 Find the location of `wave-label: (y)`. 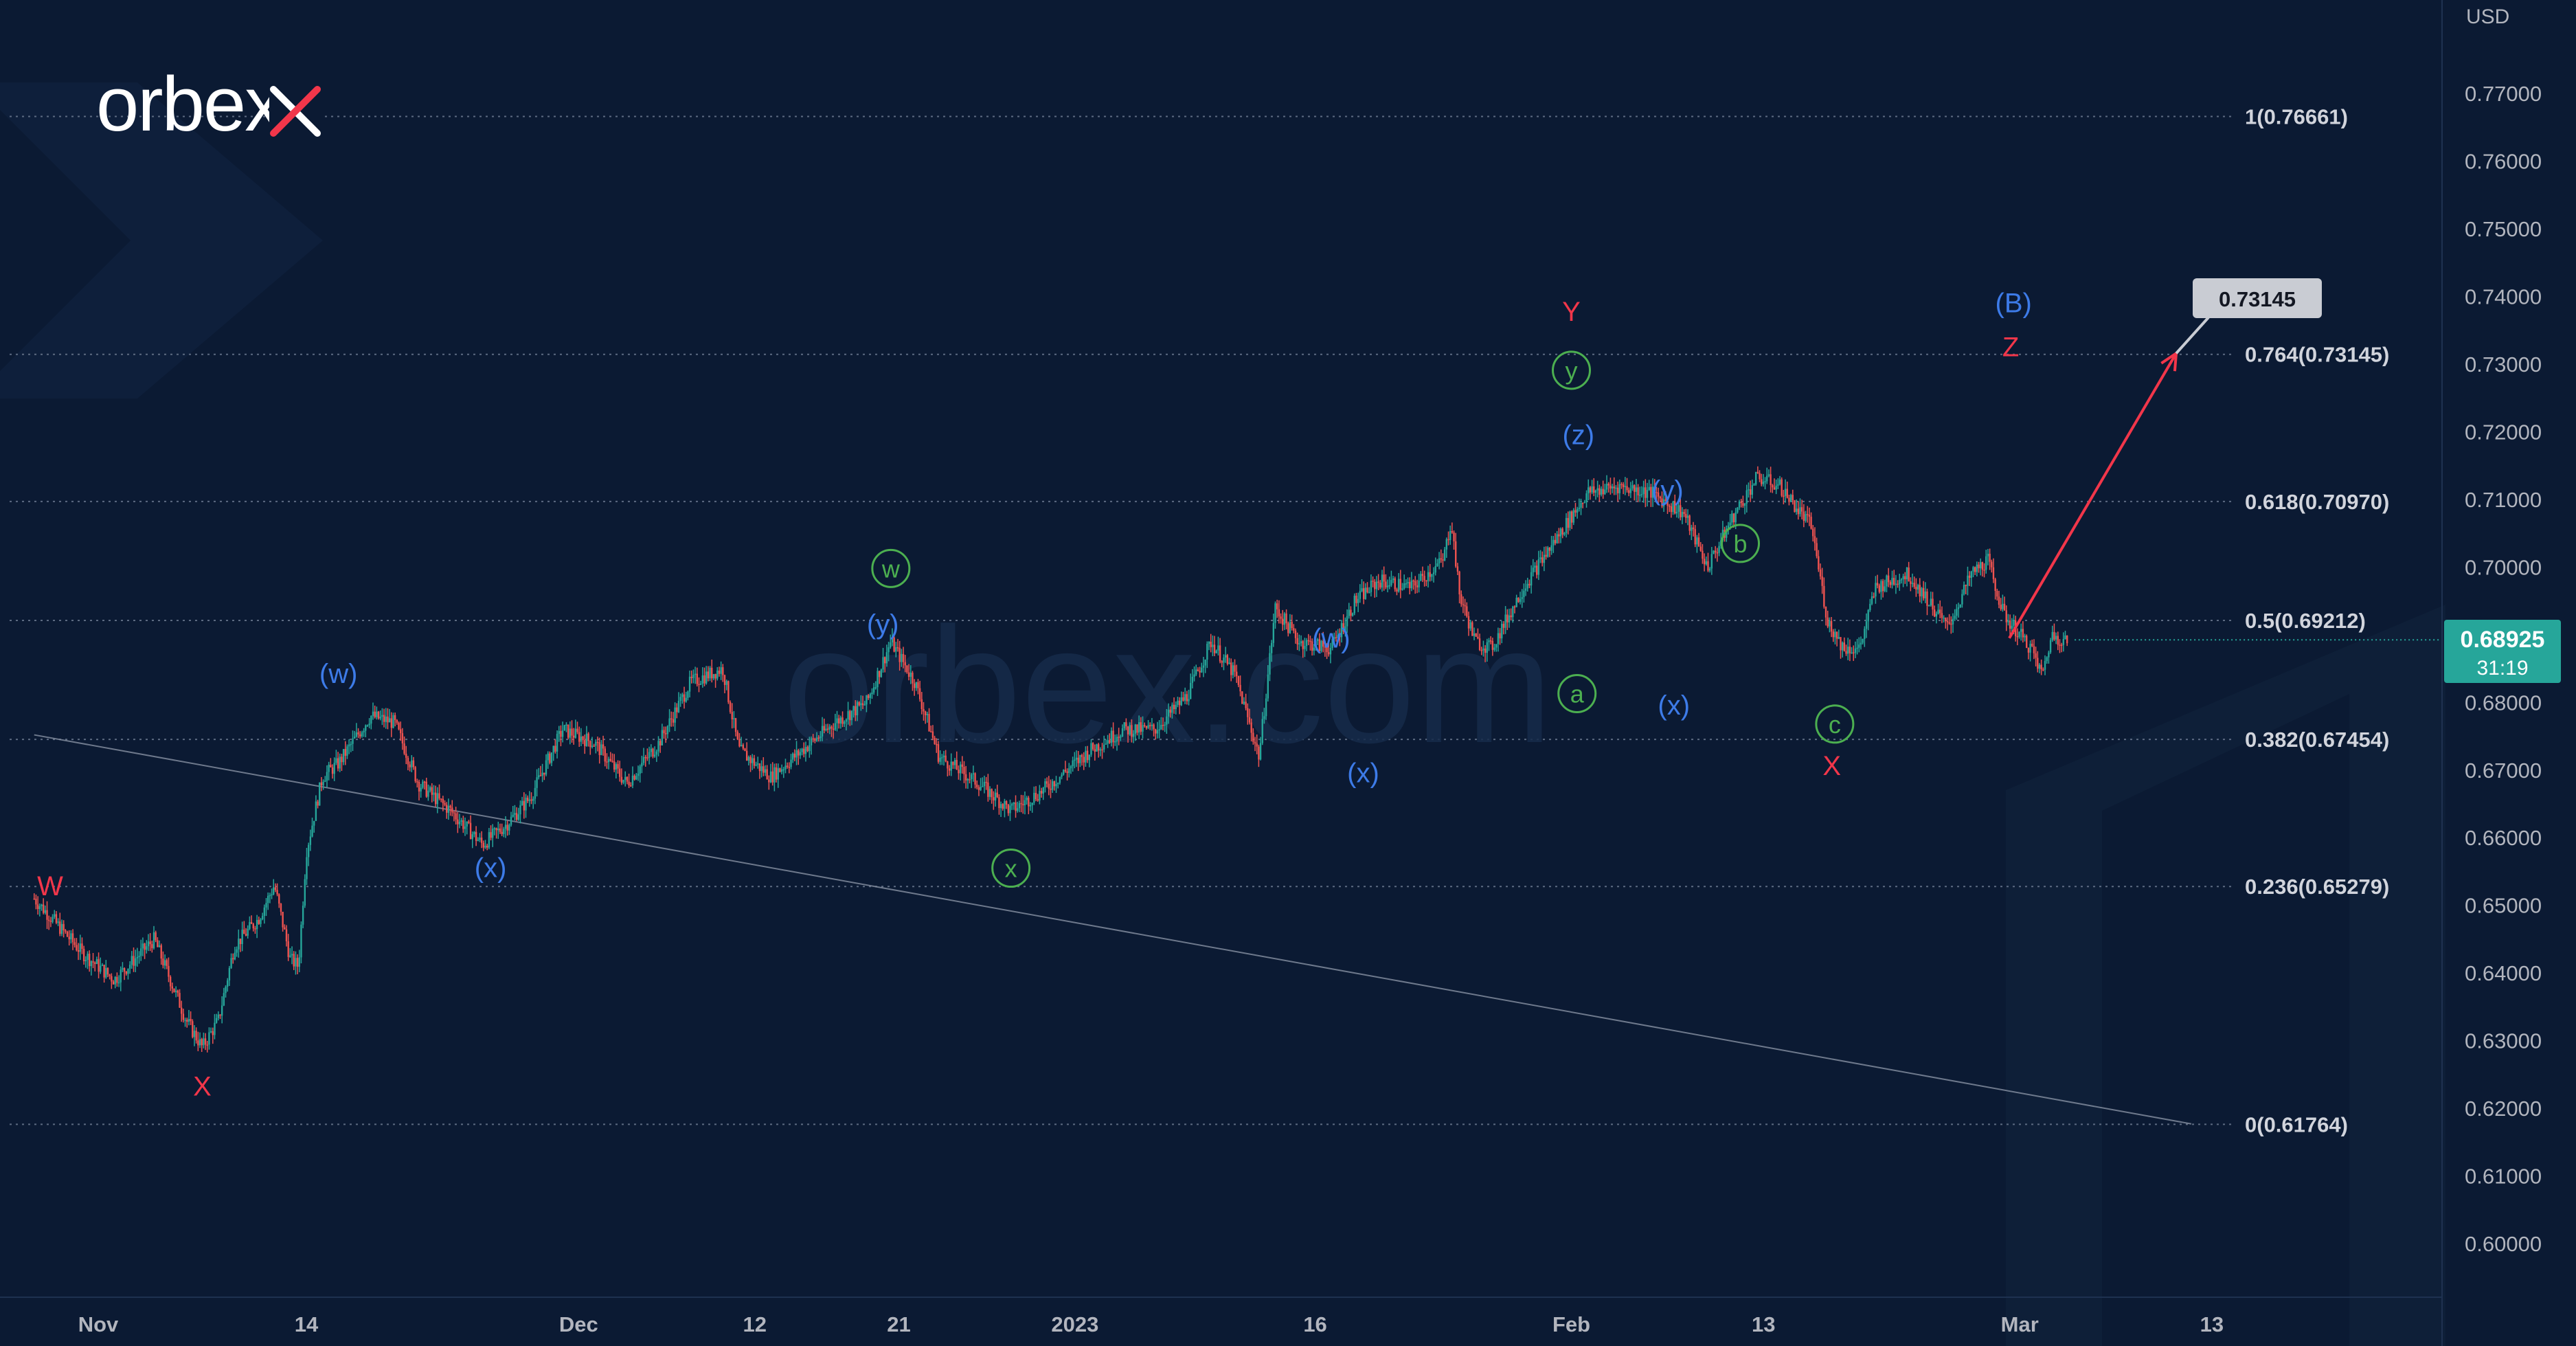

wave-label: (y) is located at coordinates (883, 624).